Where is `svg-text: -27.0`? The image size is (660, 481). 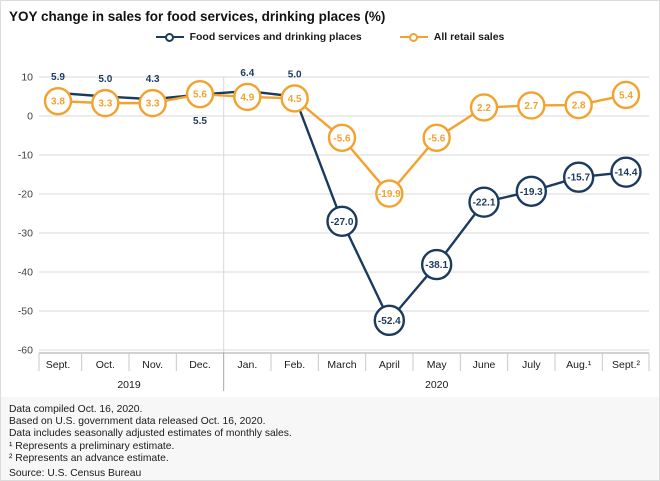
svg-text: -27.0 is located at coordinates (342, 222).